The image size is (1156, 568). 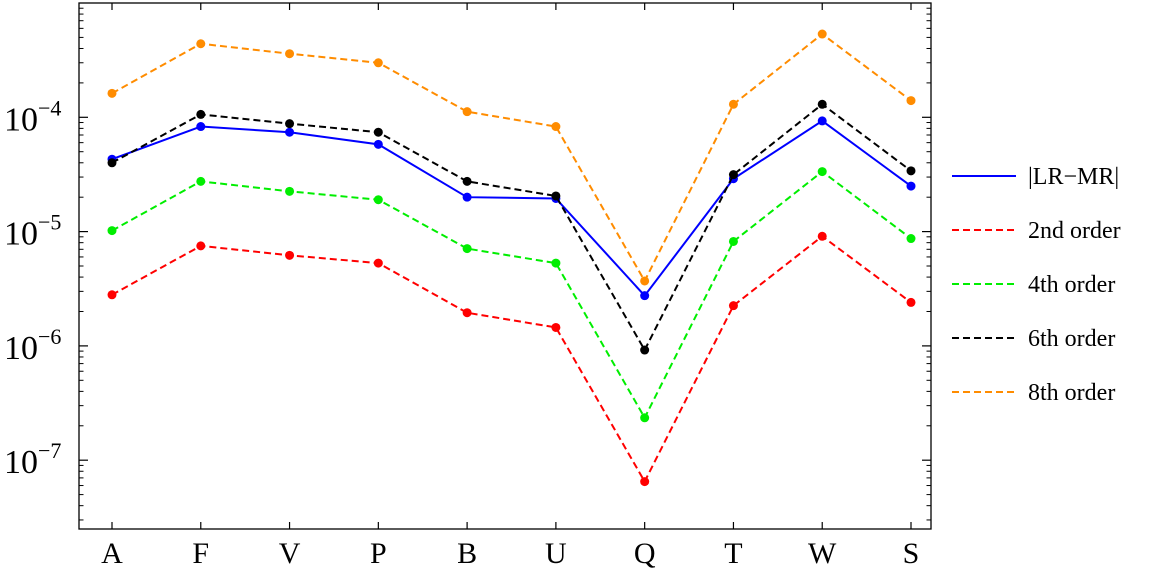 What do you see at coordinates (32, 231) in the screenshot?
I see `y-tick-label: 10⁻⁵` at bounding box center [32, 231].